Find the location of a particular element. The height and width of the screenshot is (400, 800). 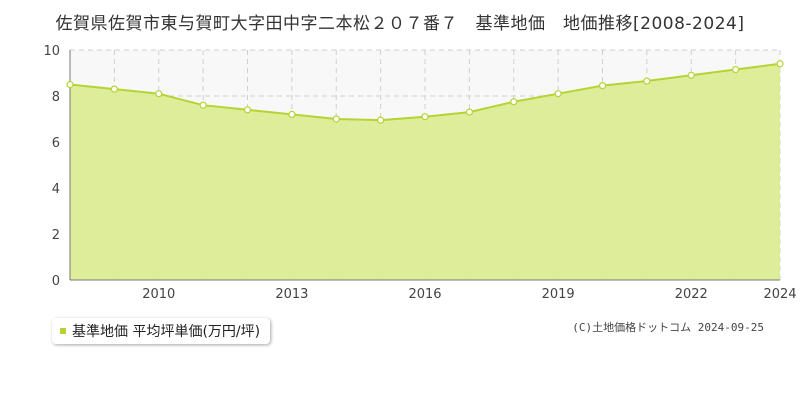

y-tick-label: 0 is located at coordinates (56, 281).